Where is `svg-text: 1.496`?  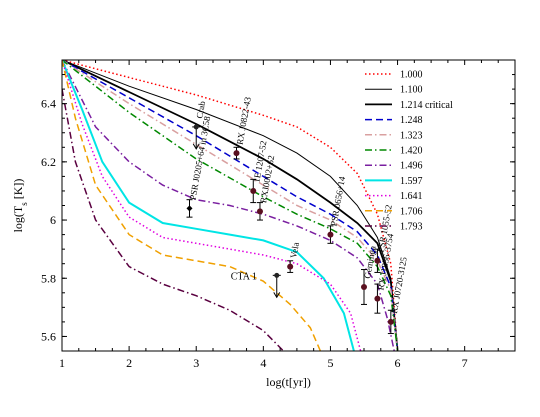
svg-text: 1.496 is located at coordinates (411, 166).